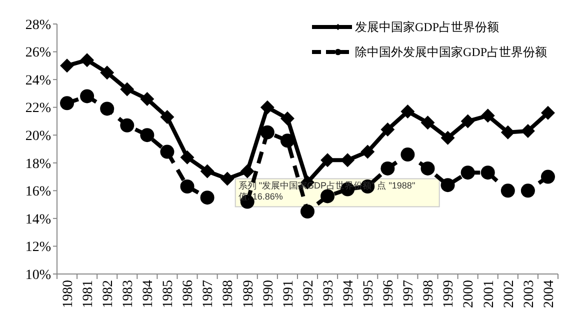  I want to click on y-tick-label: 28%, so click(38, 25).